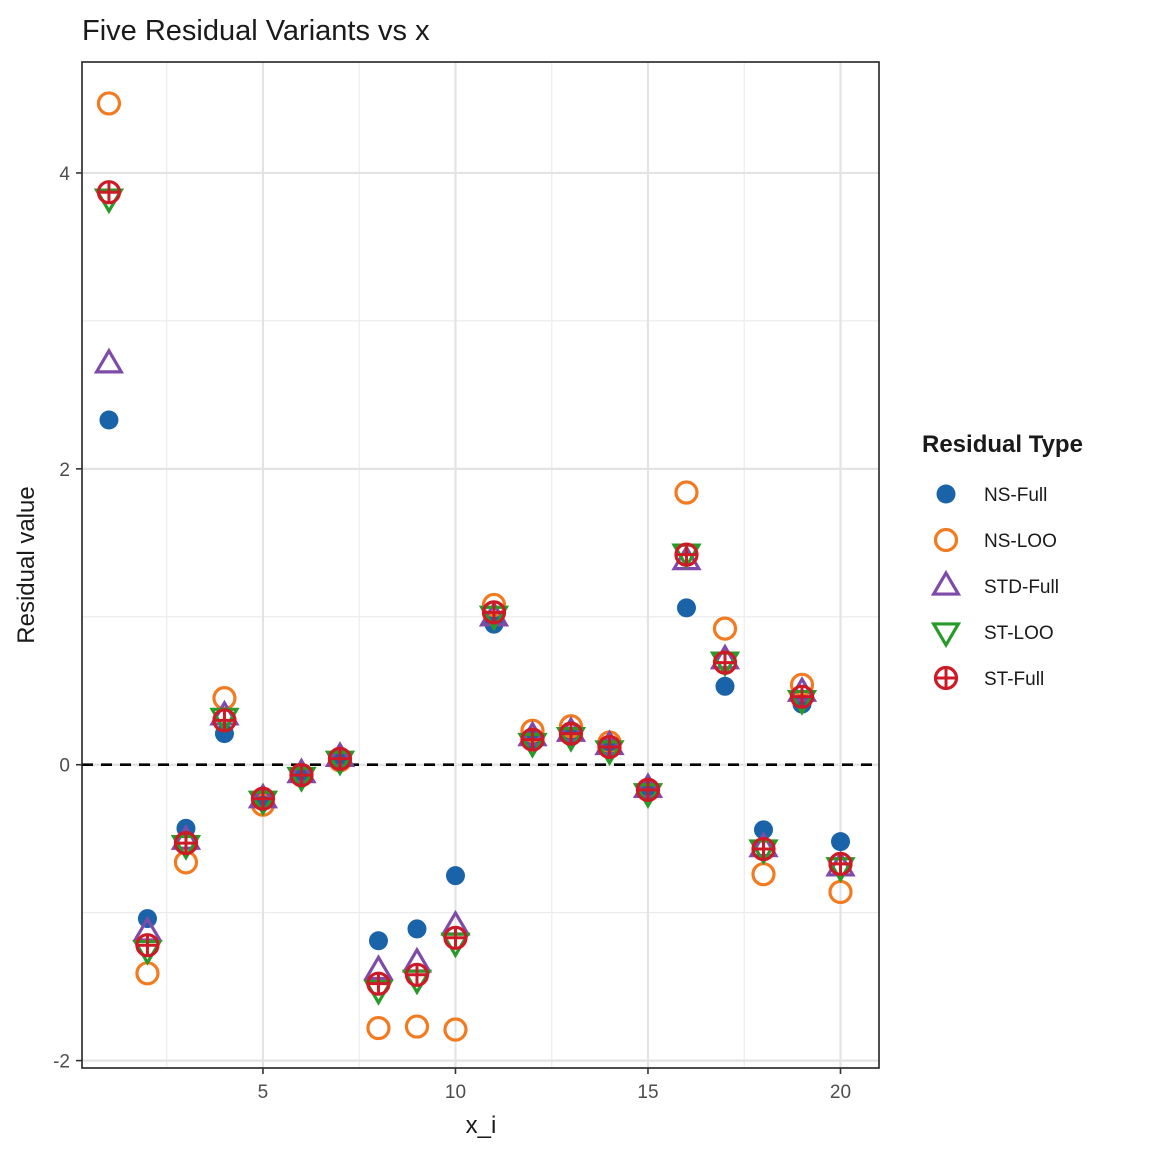 The image size is (1152, 1152). I want to click on legend-item-st-loo: ST-LOO, so click(992, 635).